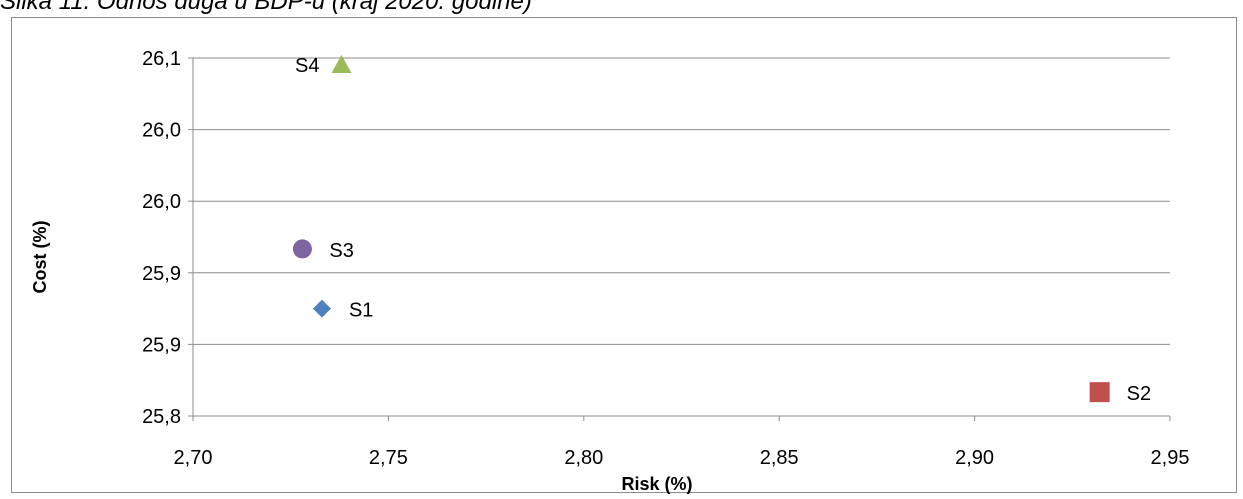 This screenshot has width=1243, height=499. What do you see at coordinates (40, 257) in the screenshot?
I see `y-axis-title: Cost (%)` at bounding box center [40, 257].